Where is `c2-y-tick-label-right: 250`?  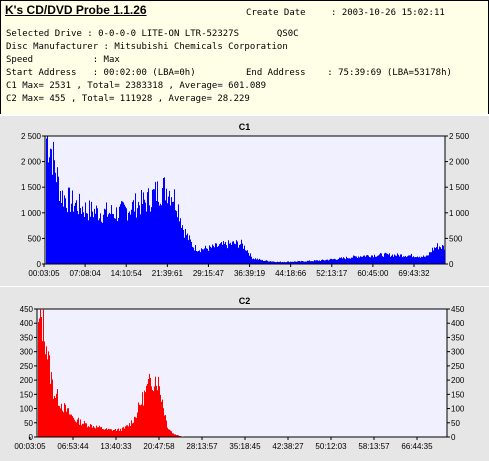
c2-y-tick-label-right: 250 is located at coordinates (458, 366).